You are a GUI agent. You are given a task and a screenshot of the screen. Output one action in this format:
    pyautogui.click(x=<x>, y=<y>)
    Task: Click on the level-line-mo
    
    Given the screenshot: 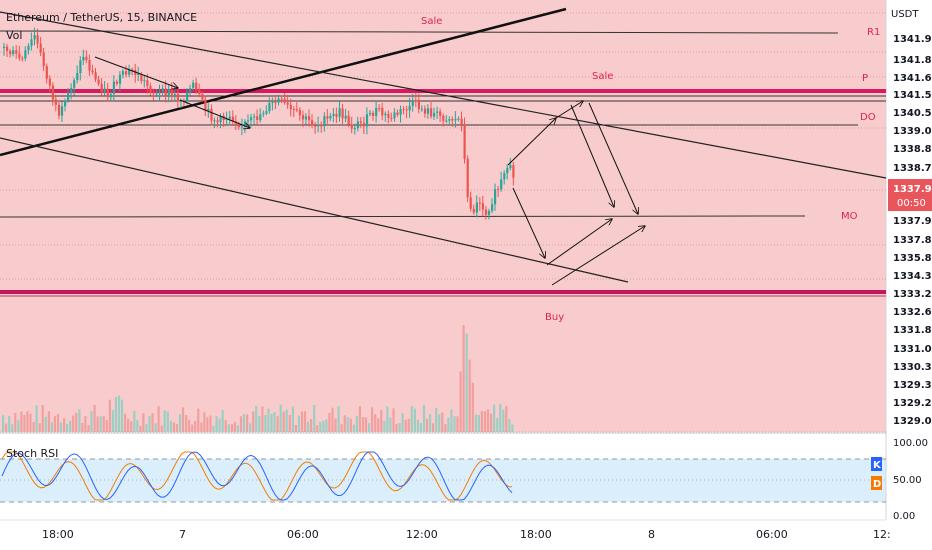 What is the action you would take?
    pyautogui.click(x=403, y=216)
    